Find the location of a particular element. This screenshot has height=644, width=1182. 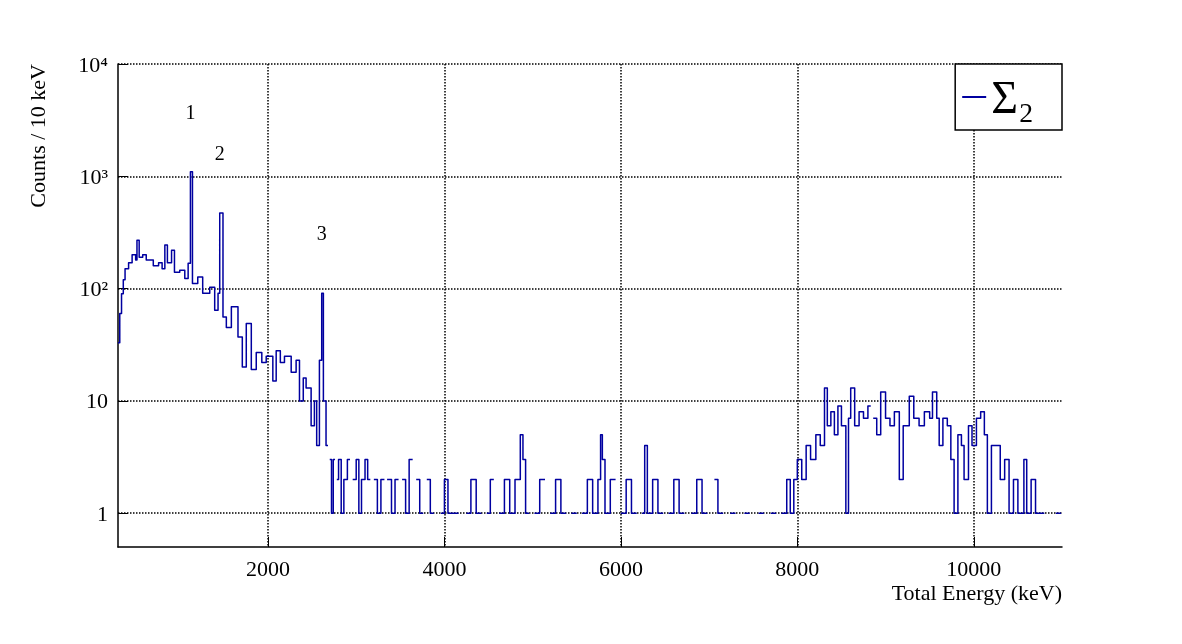

x-axis-title: Total Energy (keV) is located at coordinates (976, 592).